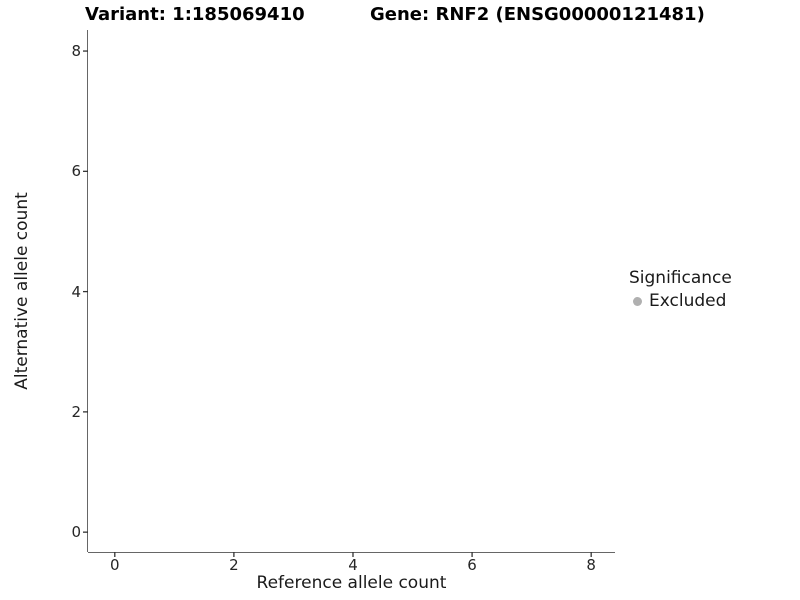  Describe the element at coordinates (680, 289) in the screenshot. I see `legend: Significance Excluded` at that location.